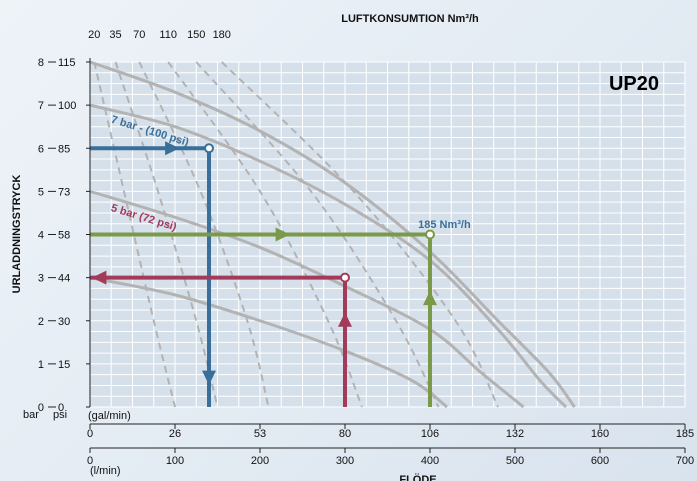 The image size is (697, 481). I want to click on y-tick-bar-label: 4, so click(41, 236).